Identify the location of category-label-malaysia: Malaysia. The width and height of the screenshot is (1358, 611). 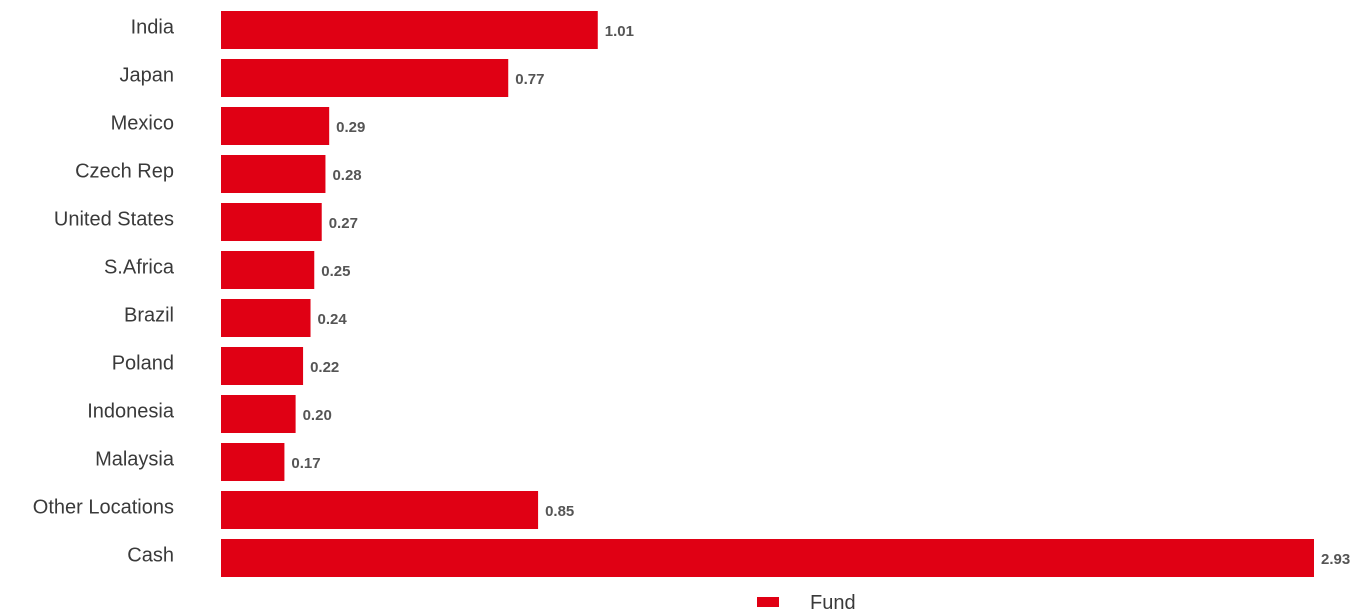
(135, 459).